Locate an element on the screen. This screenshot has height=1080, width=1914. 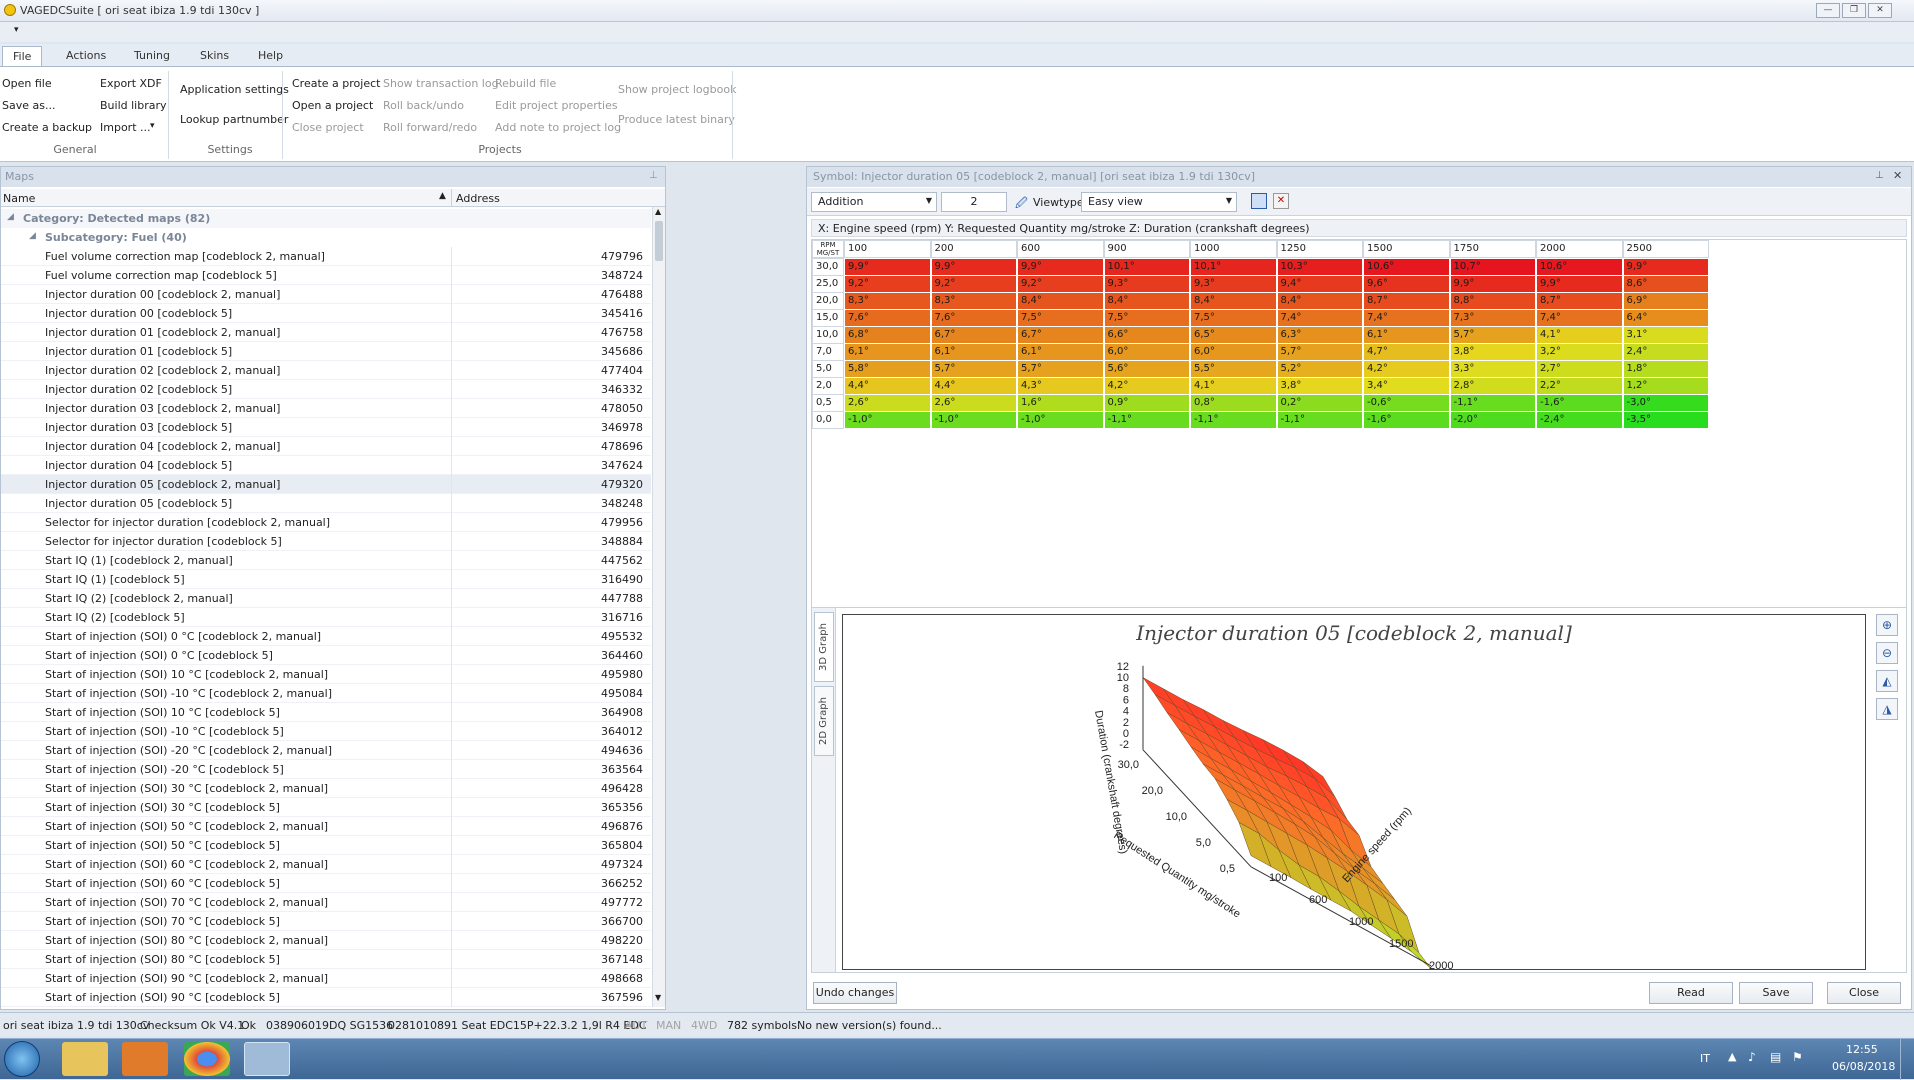
media-player-taskbar-icon is located at coordinates (145, 1059).